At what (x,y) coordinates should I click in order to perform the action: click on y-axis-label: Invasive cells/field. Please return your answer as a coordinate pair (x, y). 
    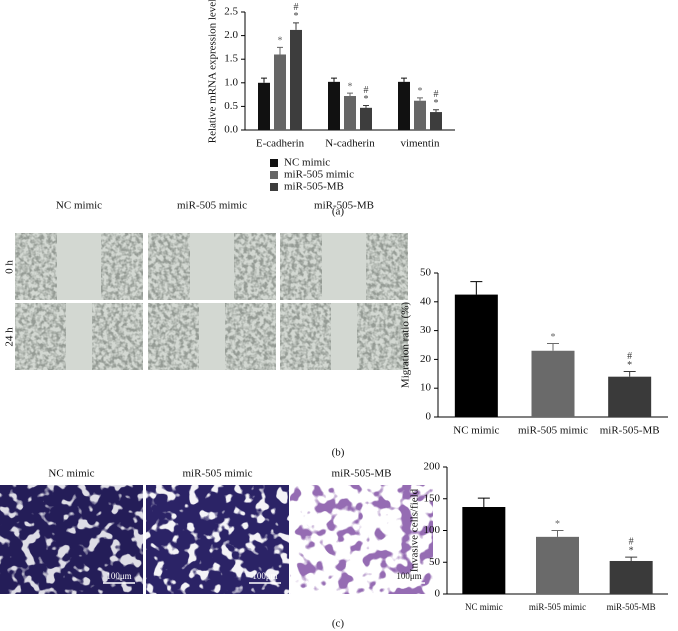
    Looking at the image, I should click on (415, 530).